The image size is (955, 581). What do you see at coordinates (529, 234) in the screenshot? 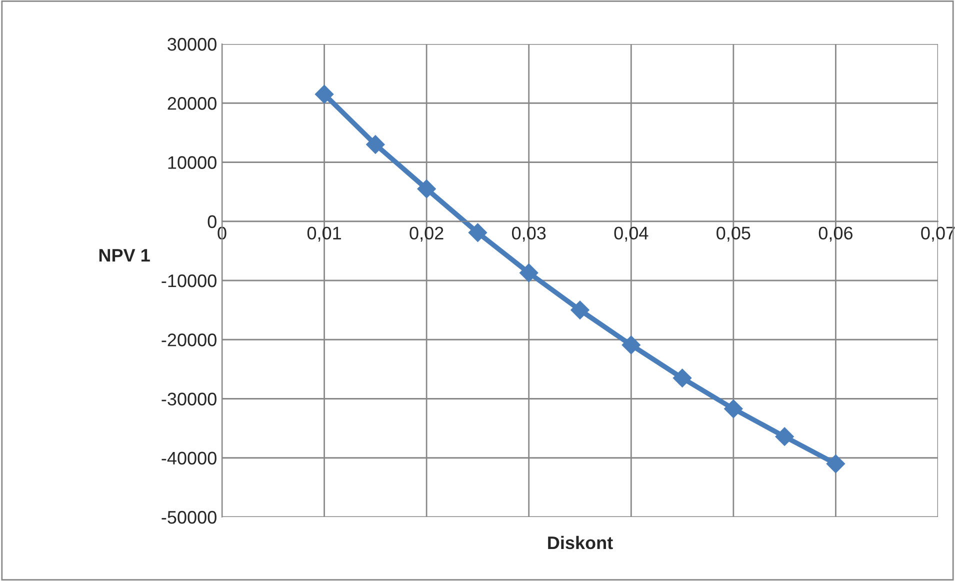
I see `x-tick-label: 0,03` at bounding box center [529, 234].